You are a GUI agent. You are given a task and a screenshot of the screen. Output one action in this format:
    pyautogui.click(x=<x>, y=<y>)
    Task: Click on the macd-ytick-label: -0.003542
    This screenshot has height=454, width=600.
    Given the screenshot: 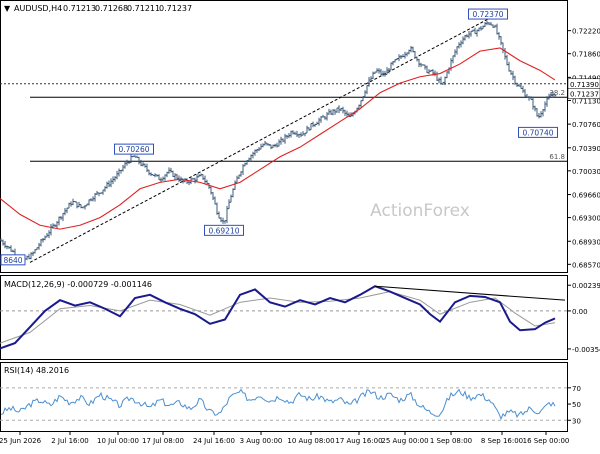 What is the action you would take?
    pyautogui.click(x=586, y=350)
    